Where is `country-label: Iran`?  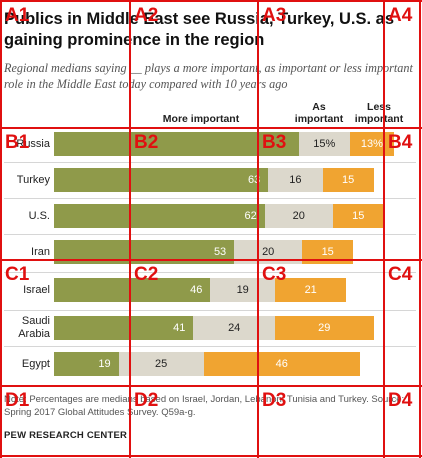
country-label: Iran is located at coordinates (40, 251).